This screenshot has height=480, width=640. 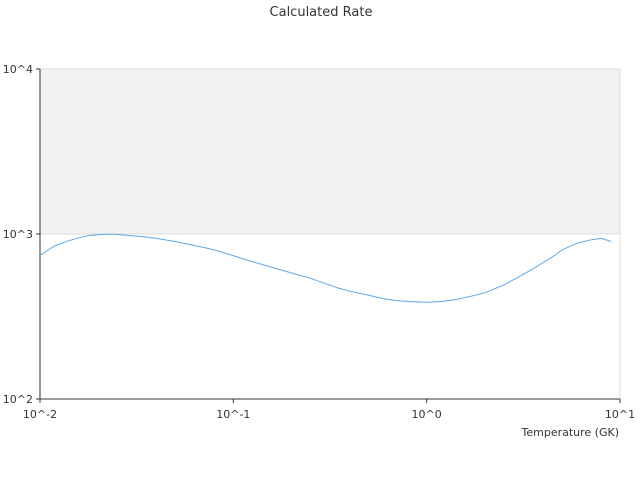 What do you see at coordinates (18, 399) in the screenshot?
I see `y-tick-label: 10^2` at bounding box center [18, 399].